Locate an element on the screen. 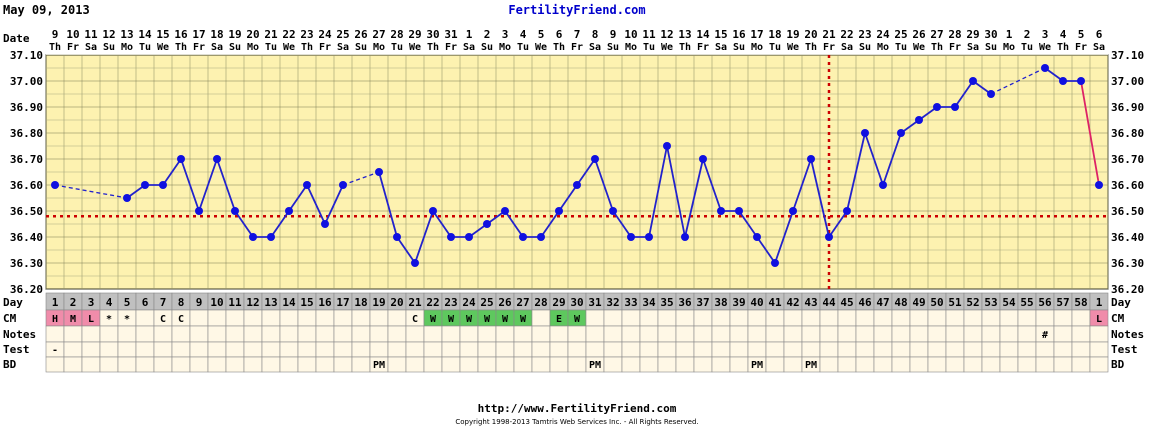 The height and width of the screenshot is (429, 1154). y-tick-label-right: 36.70 is located at coordinates (1127, 159).